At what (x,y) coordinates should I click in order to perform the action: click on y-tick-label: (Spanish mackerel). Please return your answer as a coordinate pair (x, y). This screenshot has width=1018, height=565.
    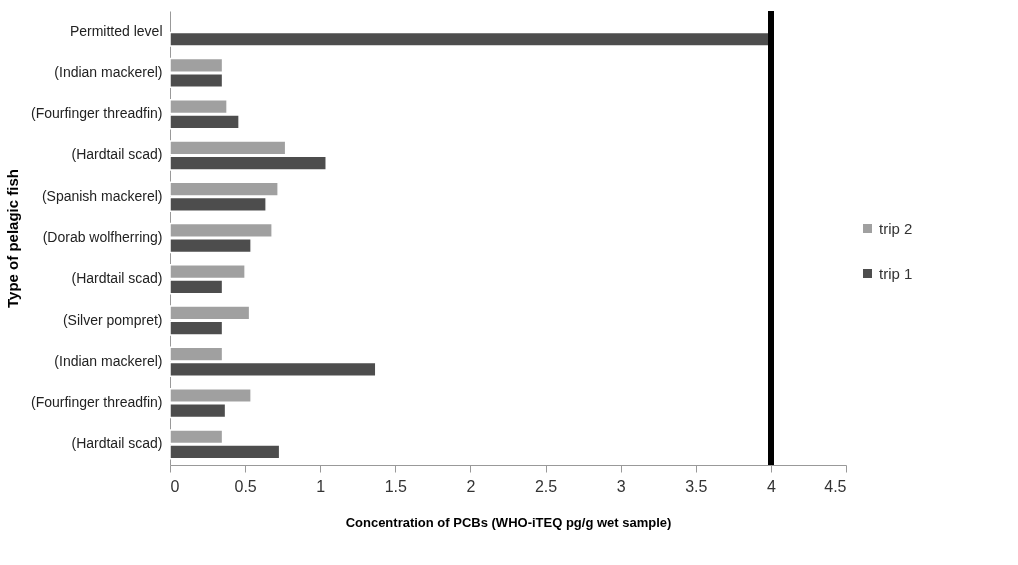
    Looking at the image, I should click on (102, 195).